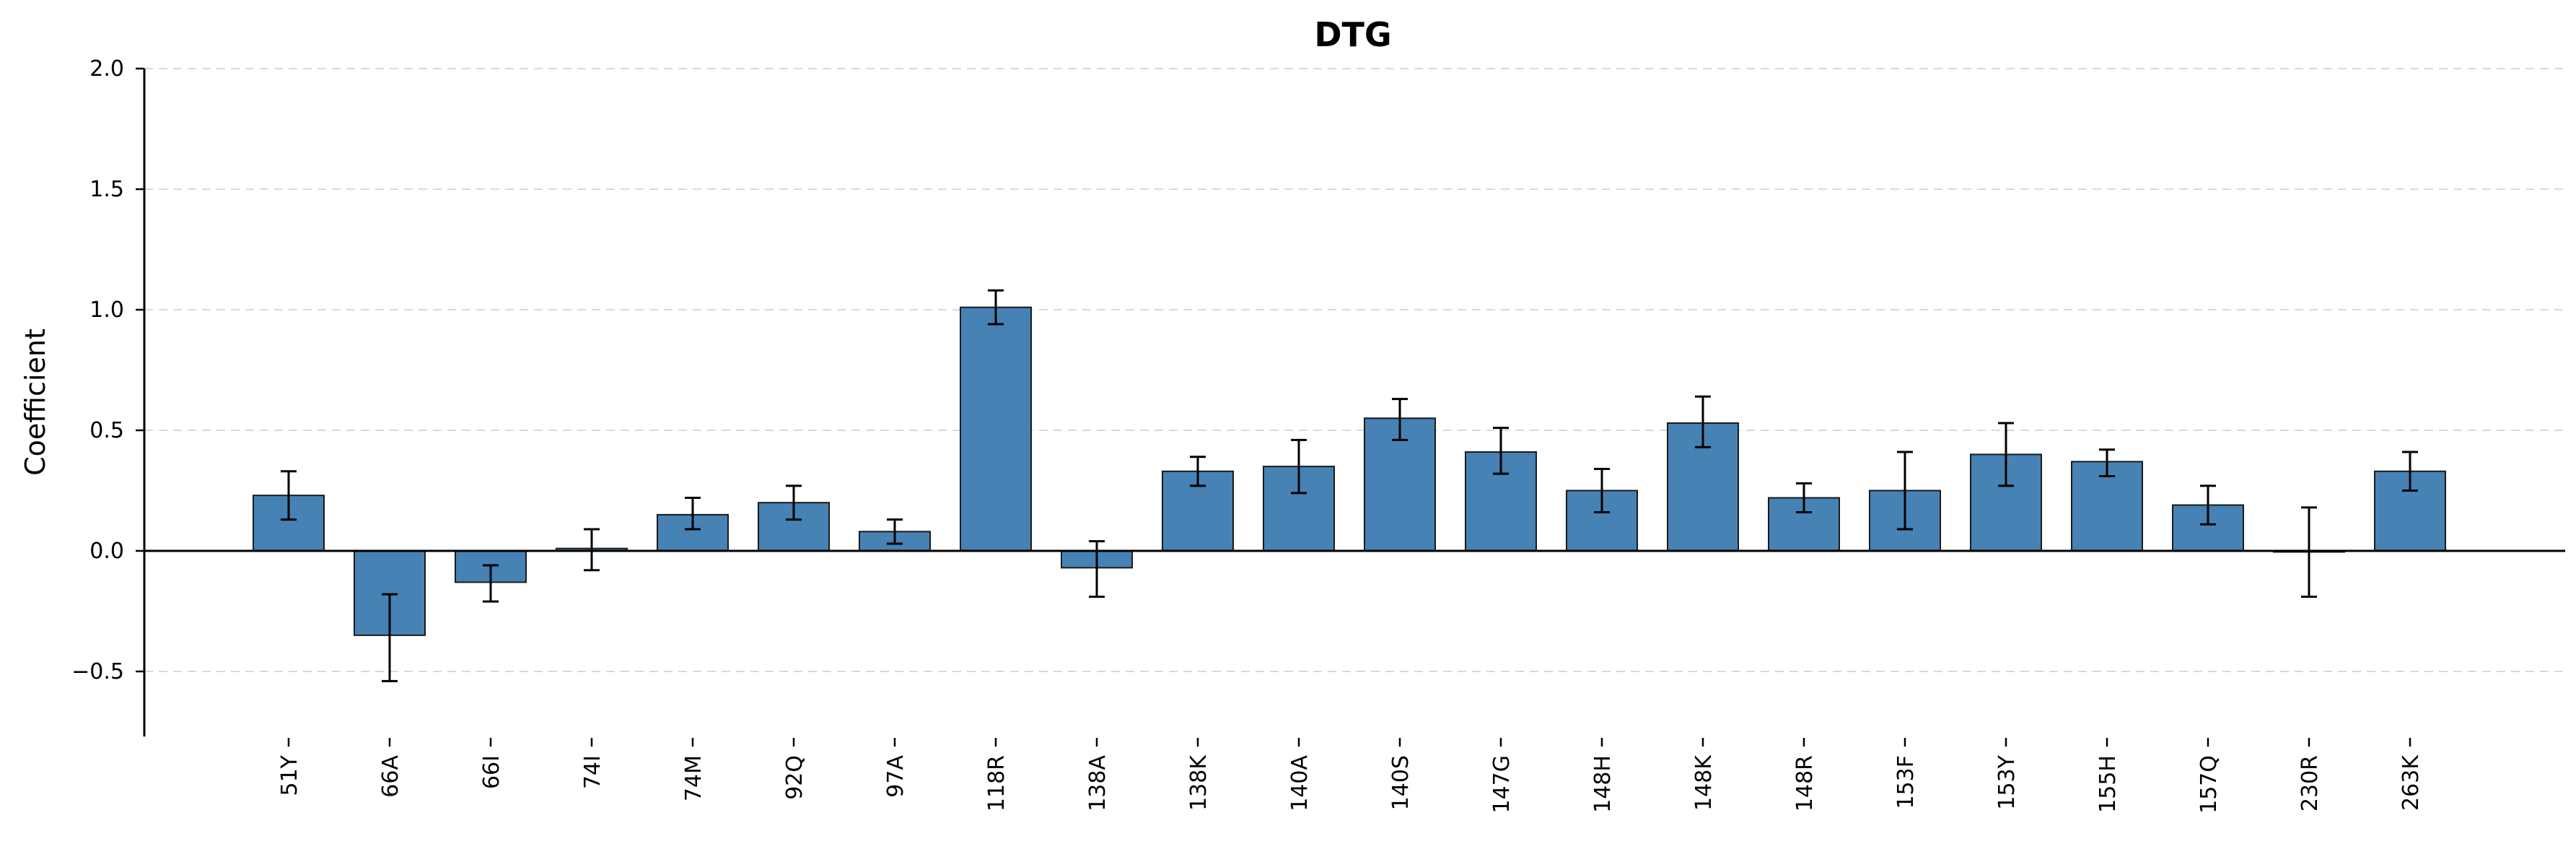 The height and width of the screenshot is (844, 2576). Describe the element at coordinates (289, 775) in the screenshot. I see `x-tick-label: 51Y` at that location.